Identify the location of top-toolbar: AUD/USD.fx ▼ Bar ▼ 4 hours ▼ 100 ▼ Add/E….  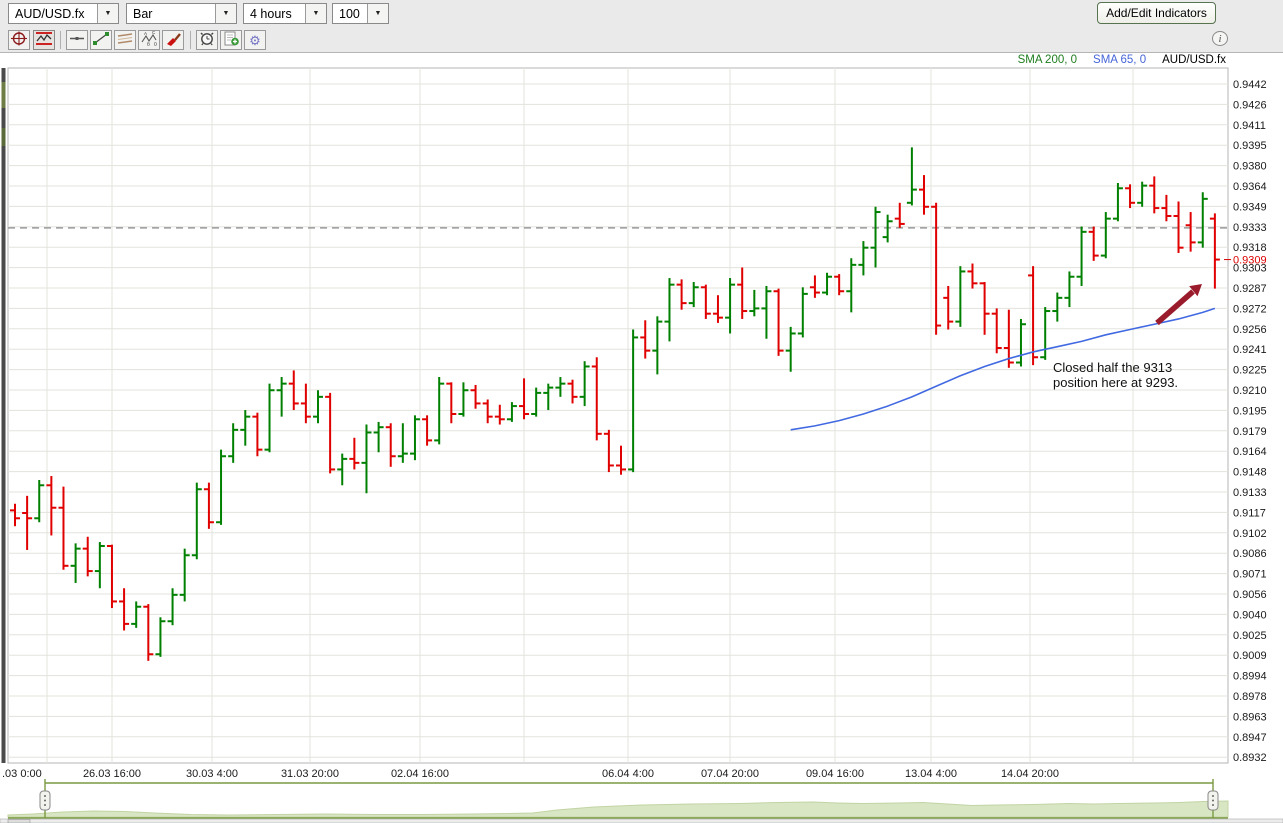
(641, 14).